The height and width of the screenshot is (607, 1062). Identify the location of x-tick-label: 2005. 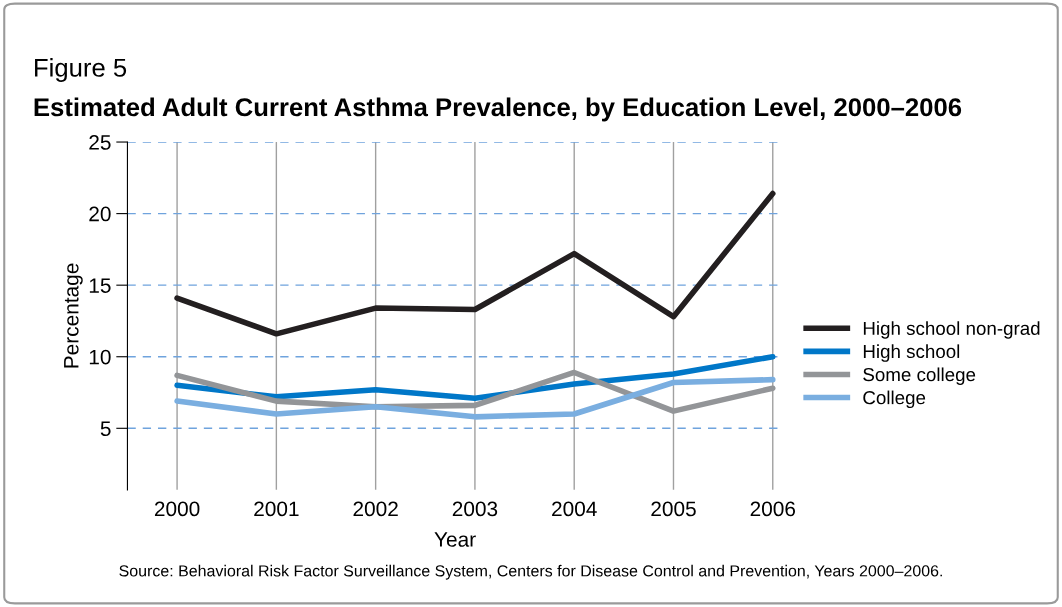
(673, 509).